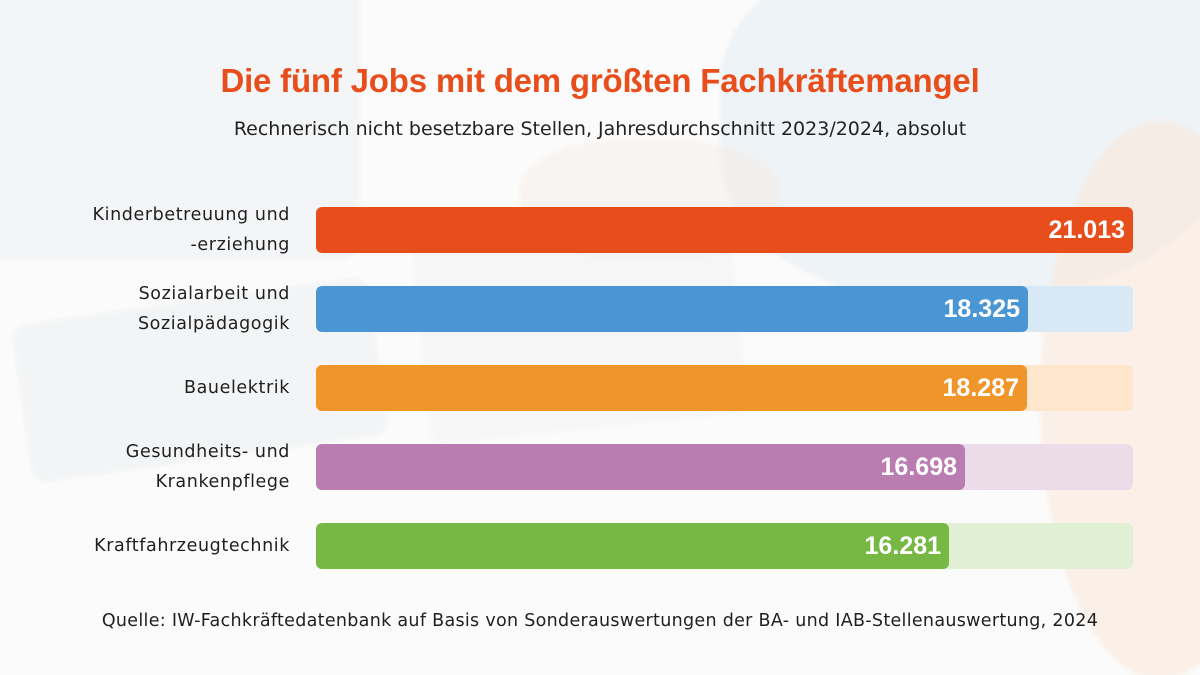  Describe the element at coordinates (192, 546) in the screenshot. I see `category-label: Kraftfahrzeugtechnik` at that location.